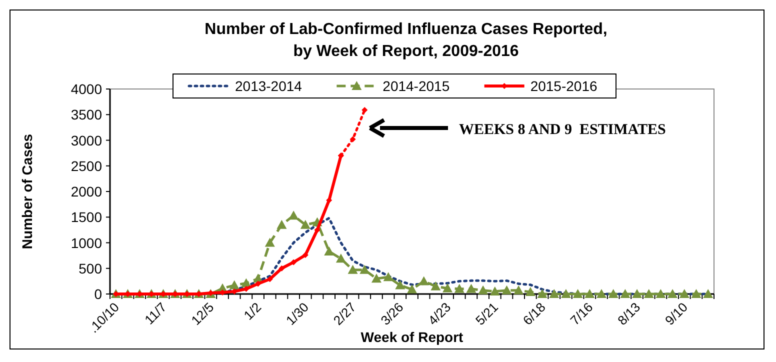  Describe the element at coordinates (86, 114) in the screenshot. I see `y-tick-label: 3500` at that location.